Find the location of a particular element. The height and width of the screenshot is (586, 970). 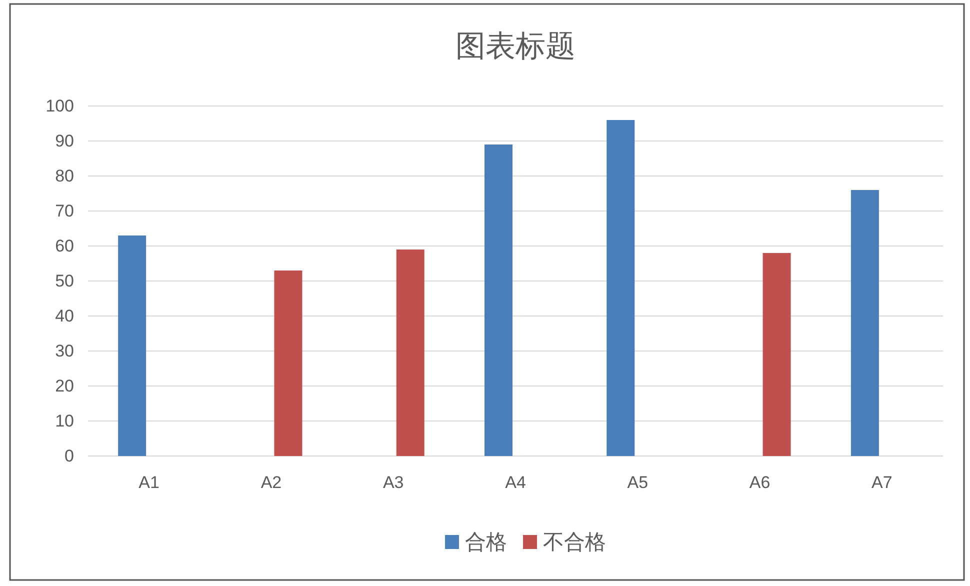

chart-title: 图表标题 is located at coordinates (516, 46).